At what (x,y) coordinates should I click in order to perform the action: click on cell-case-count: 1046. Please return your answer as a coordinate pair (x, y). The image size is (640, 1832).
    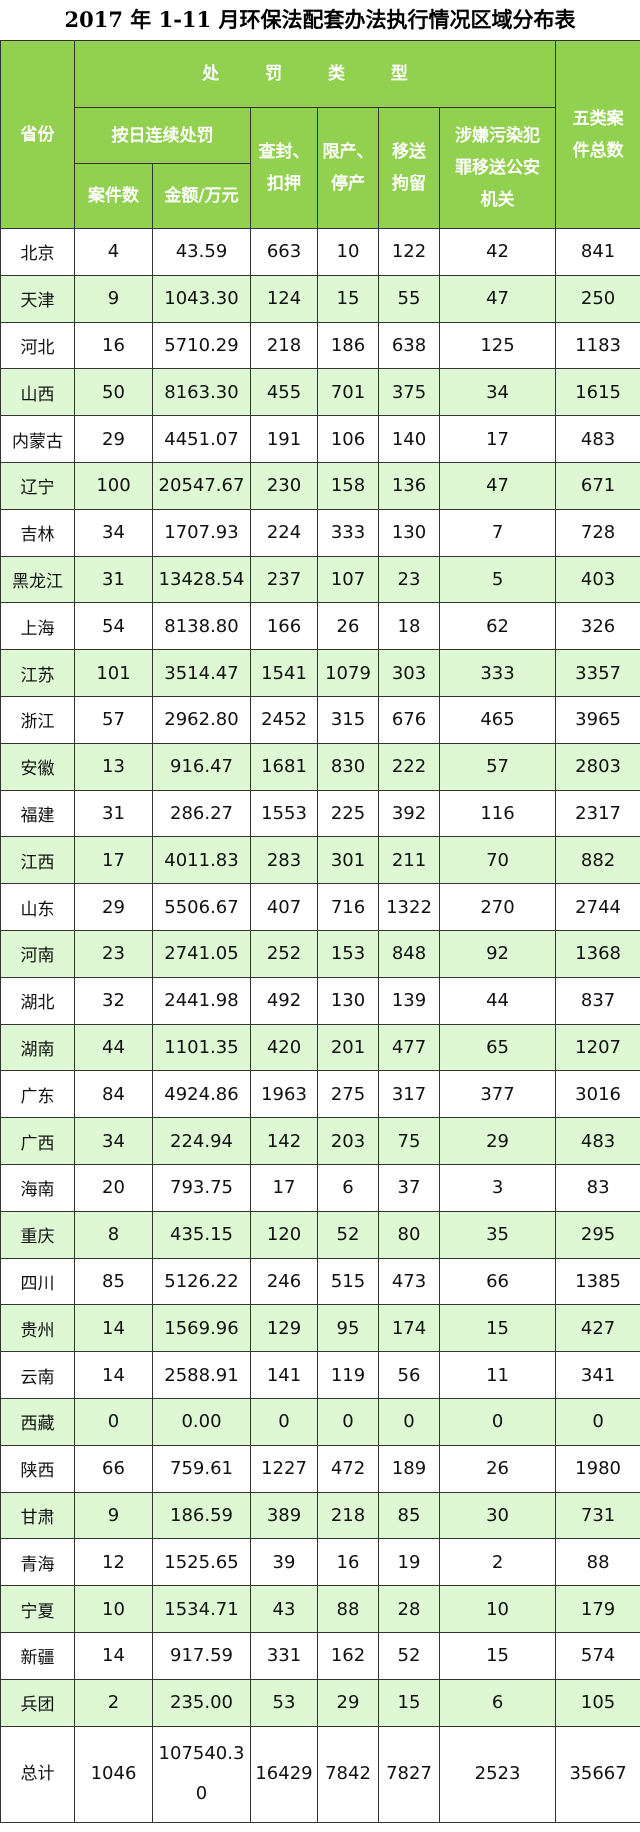
    Looking at the image, I should click on (113, 1774).